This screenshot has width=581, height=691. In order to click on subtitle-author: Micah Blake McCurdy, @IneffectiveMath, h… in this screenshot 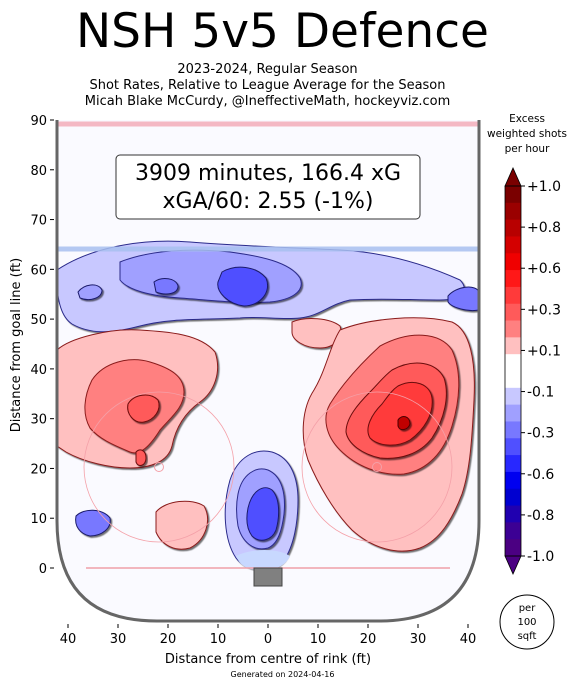, I will do `click(267, 101)`.